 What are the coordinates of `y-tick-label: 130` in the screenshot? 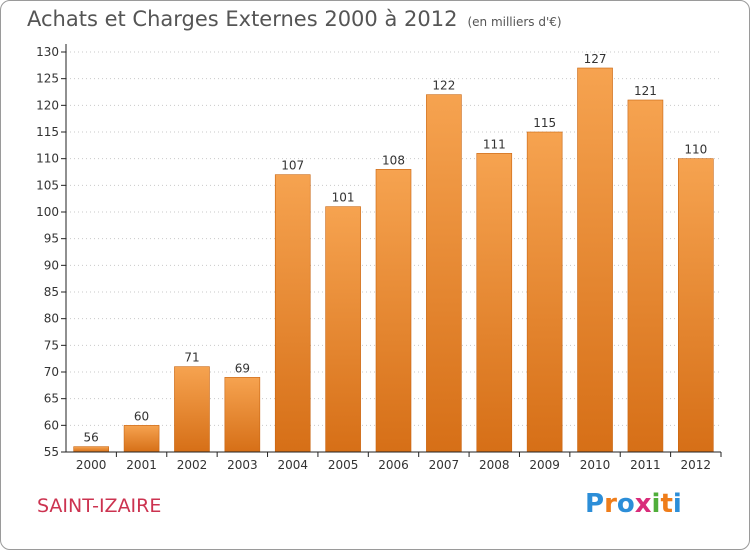 It's located at (47, 52).